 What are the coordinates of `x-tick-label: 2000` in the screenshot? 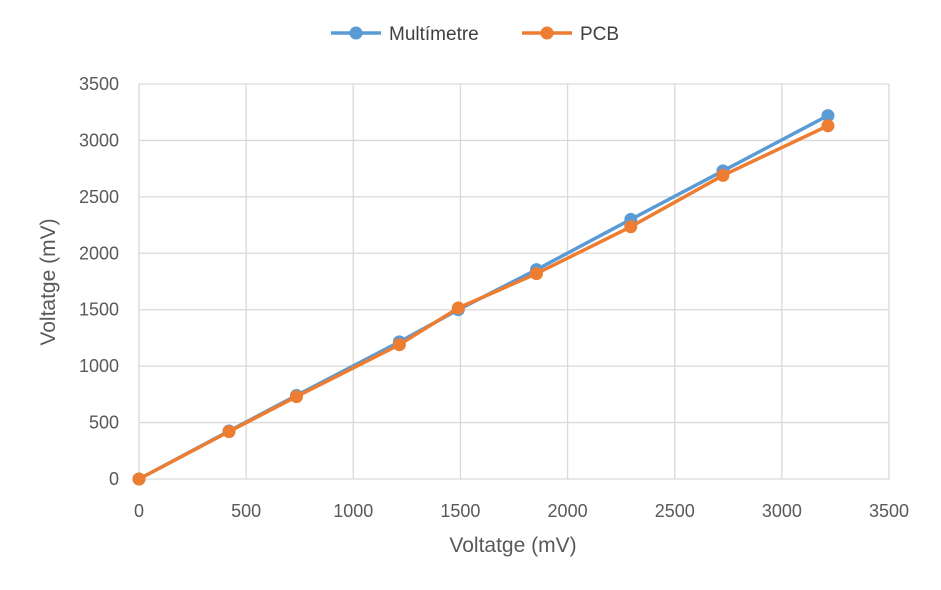 It's located at (568, 511).